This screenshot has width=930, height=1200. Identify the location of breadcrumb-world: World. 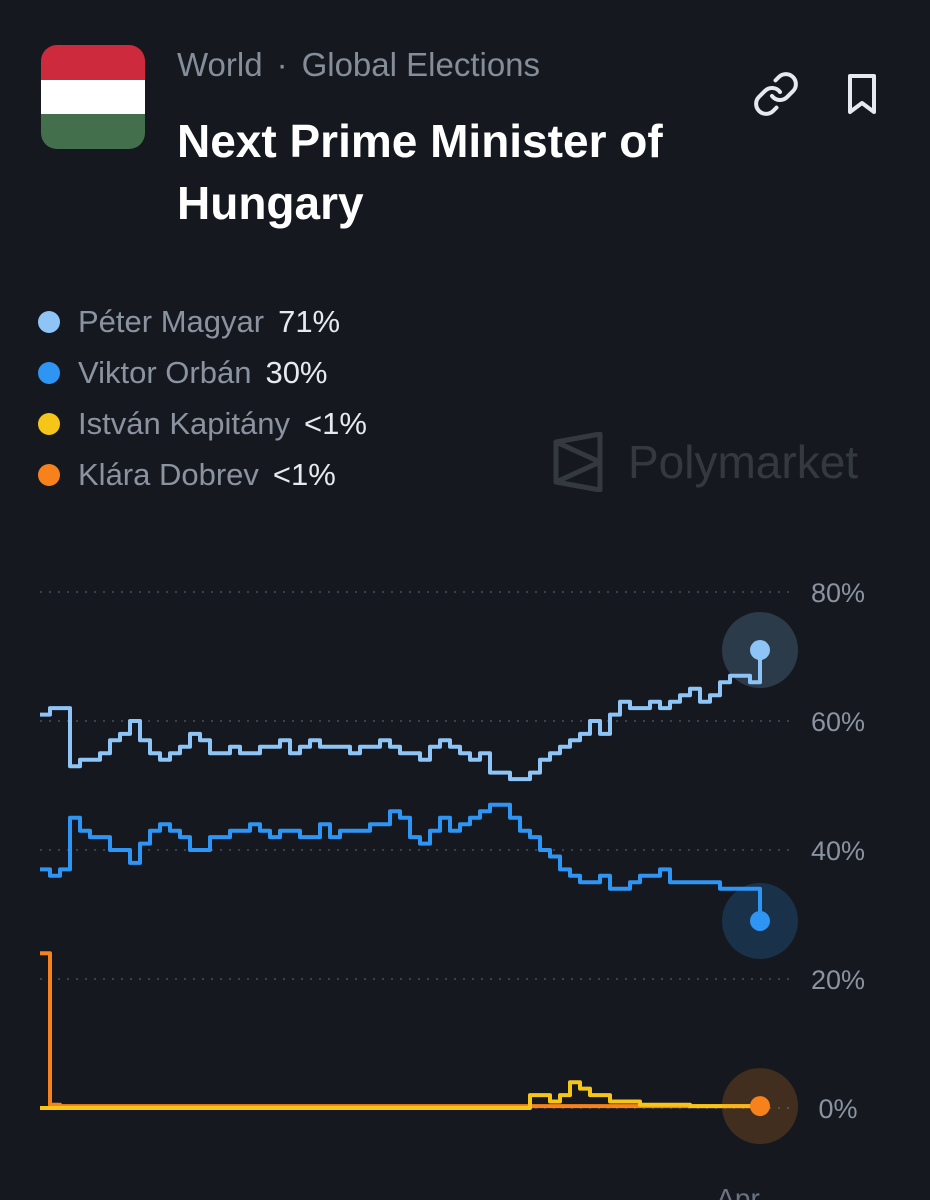
(220, 64).